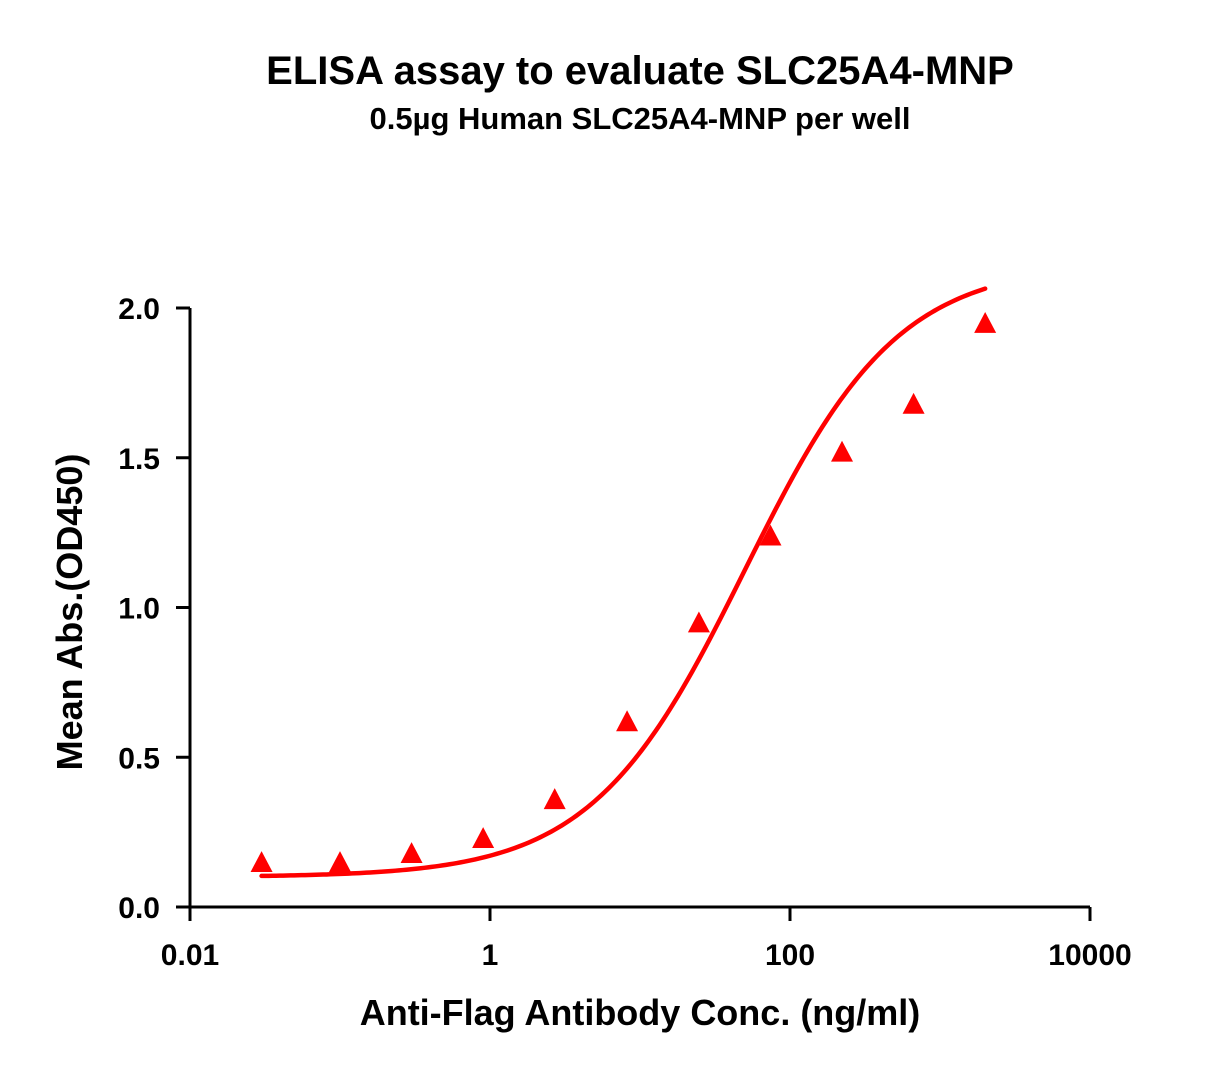 This screenshot has height=1075, width=1217. What do you see at coordinates (139, 758) in the screenshot?
I see `y-tick-label: 0.5` at bounding box center [139, 758].